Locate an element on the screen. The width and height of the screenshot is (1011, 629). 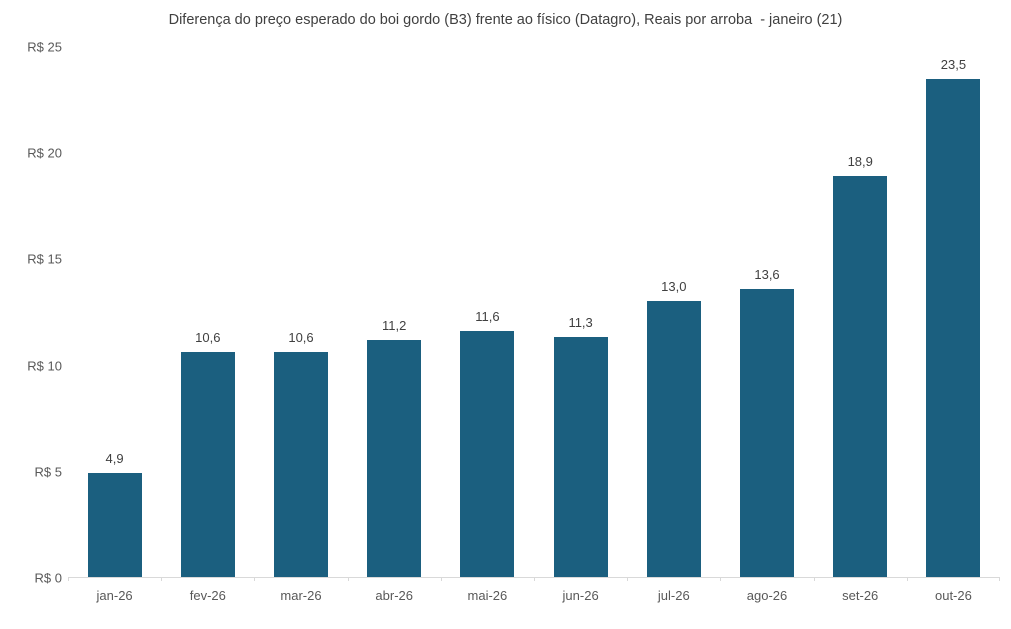
bar-column: 11,3 jun-26 is located at coordinates (580, 325).